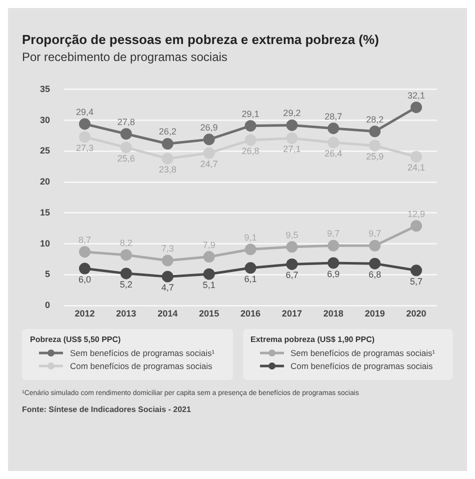  What do you see at coordinates (375, 119) in the screenshot?
I see `data-label: 28,2` at bounding box center [375, 119].